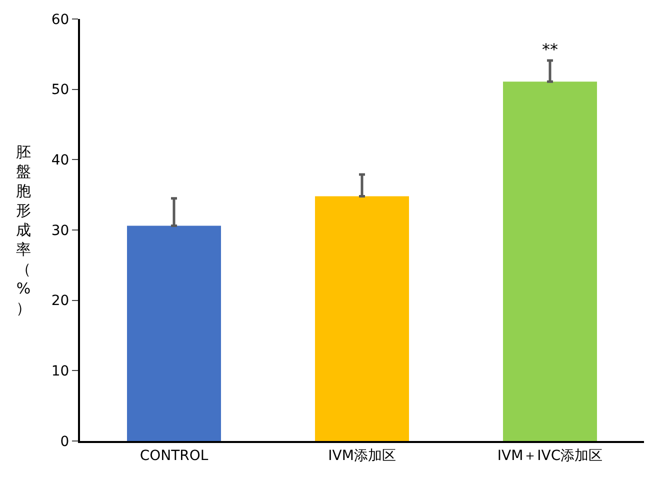 Image resolution: width=659 pixels, height=481 pixels. I want to click on annotation: **, so click(550, 49).